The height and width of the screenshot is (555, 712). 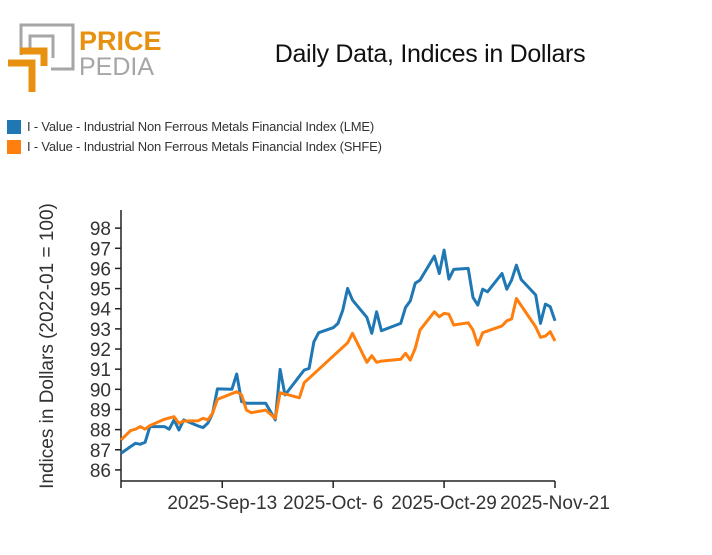 What do you see at coordinates (100, 410) in the screenshot?
I see `y-tick-label: 89` at bounding box center [100, 410].